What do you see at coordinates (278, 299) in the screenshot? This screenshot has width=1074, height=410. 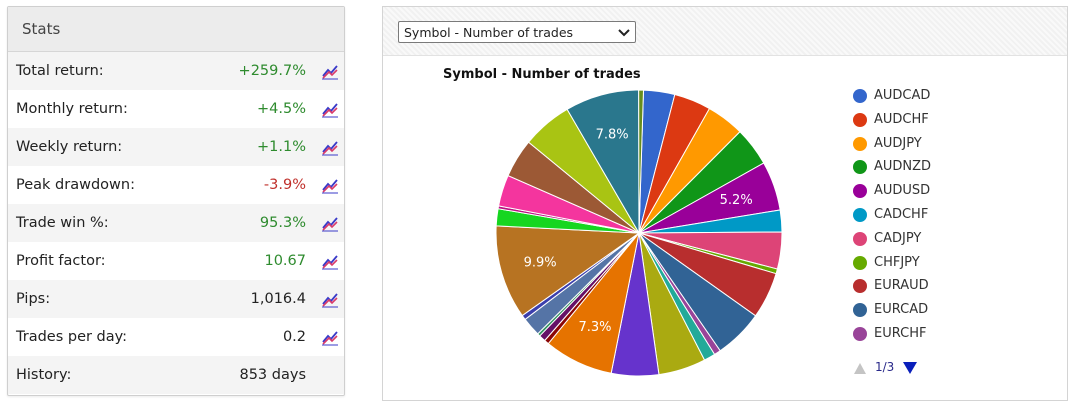 I see `stats-row-value: 1,016.4` at bounding box center [278, 299].